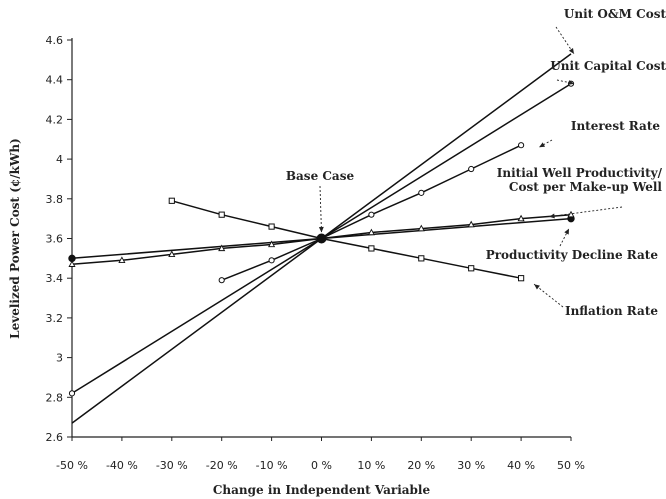  What do you see at coordinates (272, 465) in the screenshot?
I see `x-tick-label: -10 %` at bounding box center [272, 465].